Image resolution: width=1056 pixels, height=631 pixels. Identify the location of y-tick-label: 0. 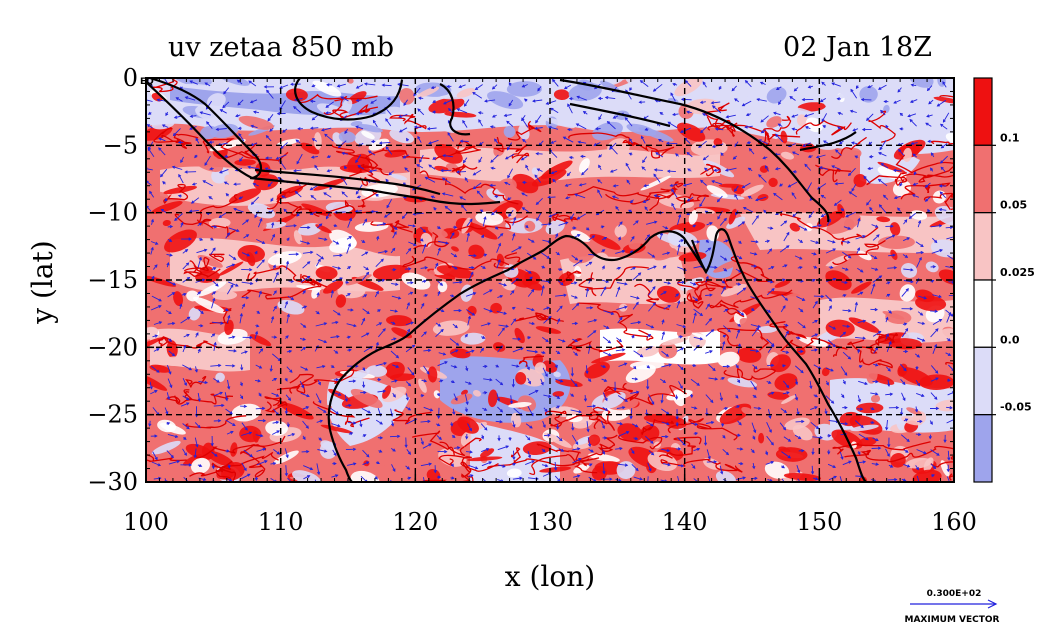
(130, 78).